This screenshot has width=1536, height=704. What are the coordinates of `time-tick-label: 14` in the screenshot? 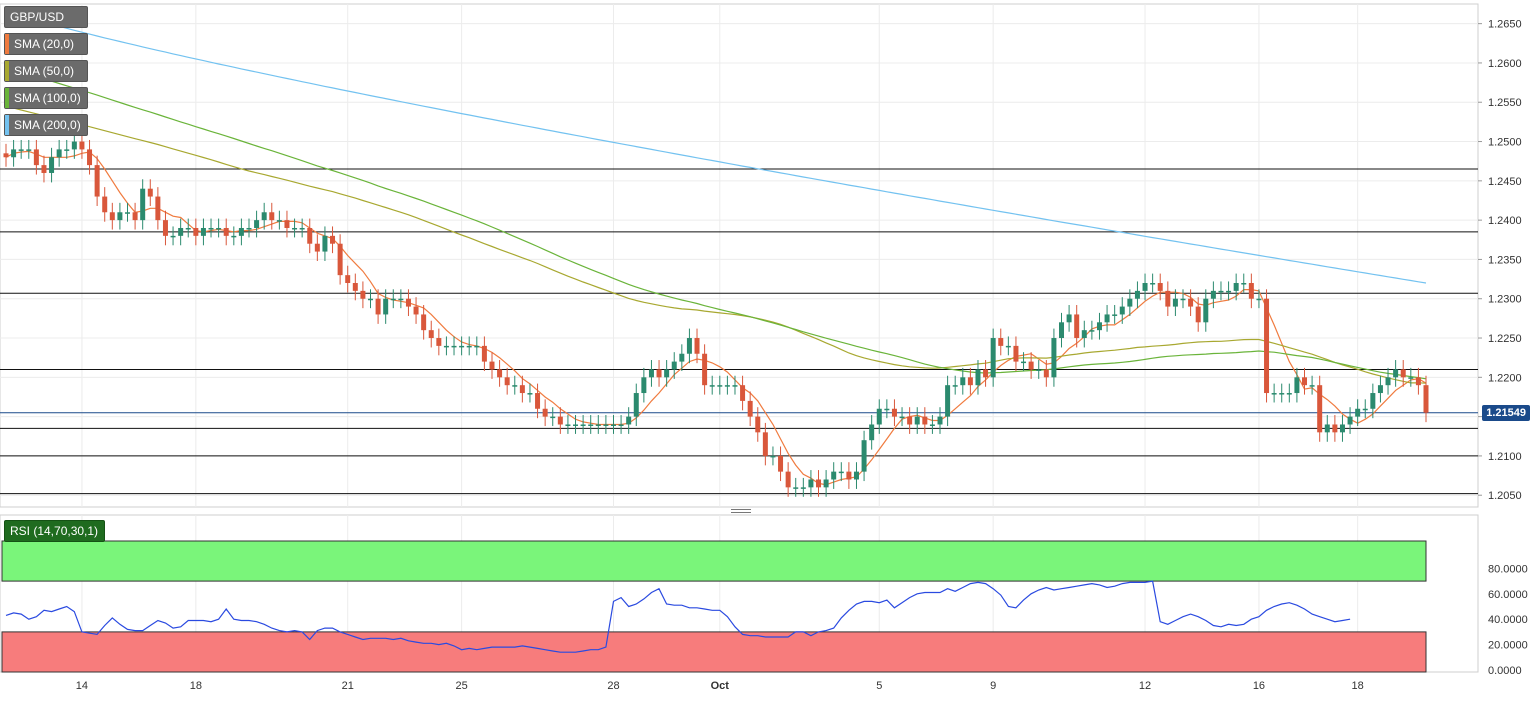 It's located at (82, 686).